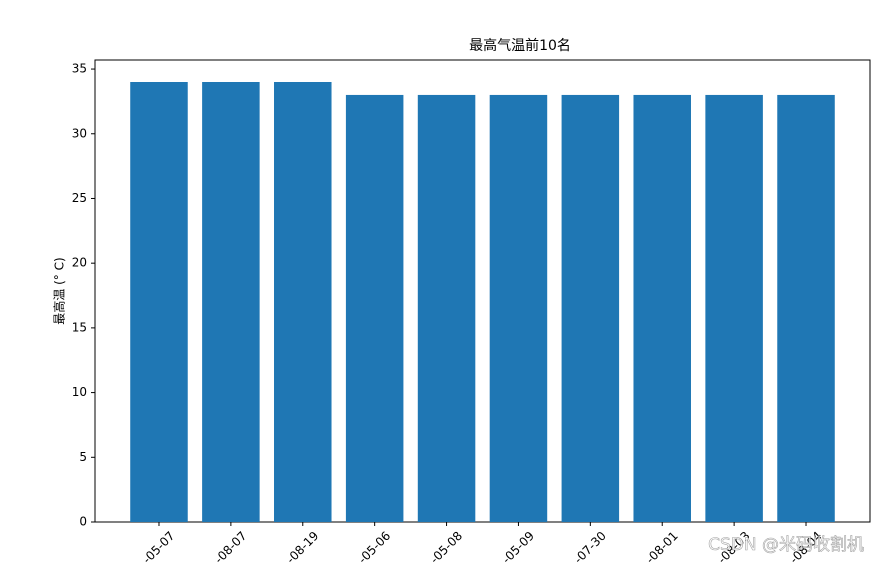 The width and height of the screenshot is (880, 564). I want to click on y-tick-label: 25, so click(79, 198).